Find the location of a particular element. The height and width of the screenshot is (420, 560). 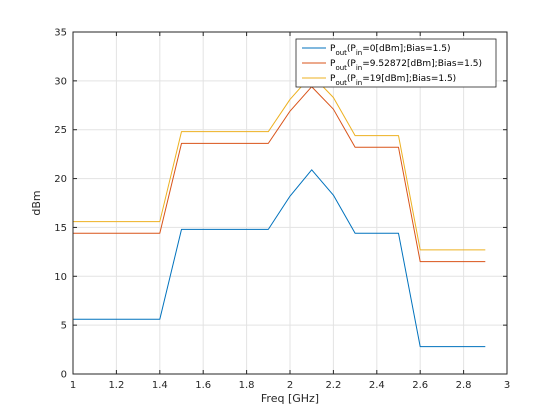

x-tick-label: 1.4 is located at coordinates (160, 385).